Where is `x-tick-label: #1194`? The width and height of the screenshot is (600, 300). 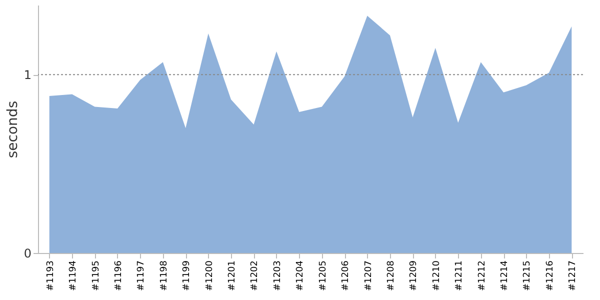
x-tick-label: #1194 is located at coordinates (73, 275).